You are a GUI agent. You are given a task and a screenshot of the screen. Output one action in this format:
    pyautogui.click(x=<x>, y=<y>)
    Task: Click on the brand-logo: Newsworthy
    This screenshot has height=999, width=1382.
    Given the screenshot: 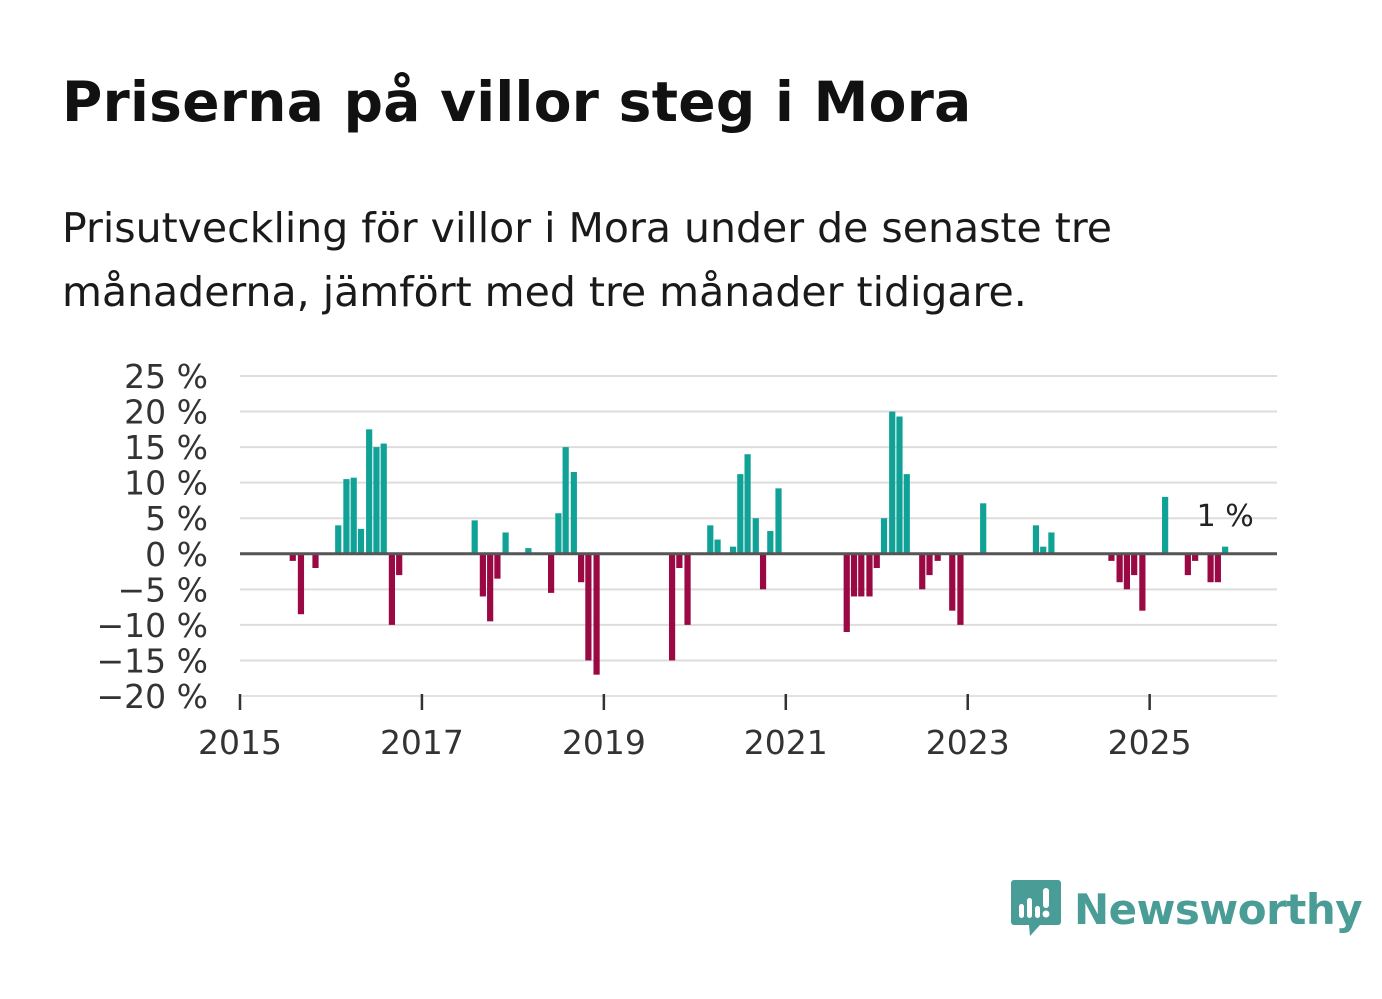 What is the action you would take?
    pyautogui.click(x=1186, y=909)
    